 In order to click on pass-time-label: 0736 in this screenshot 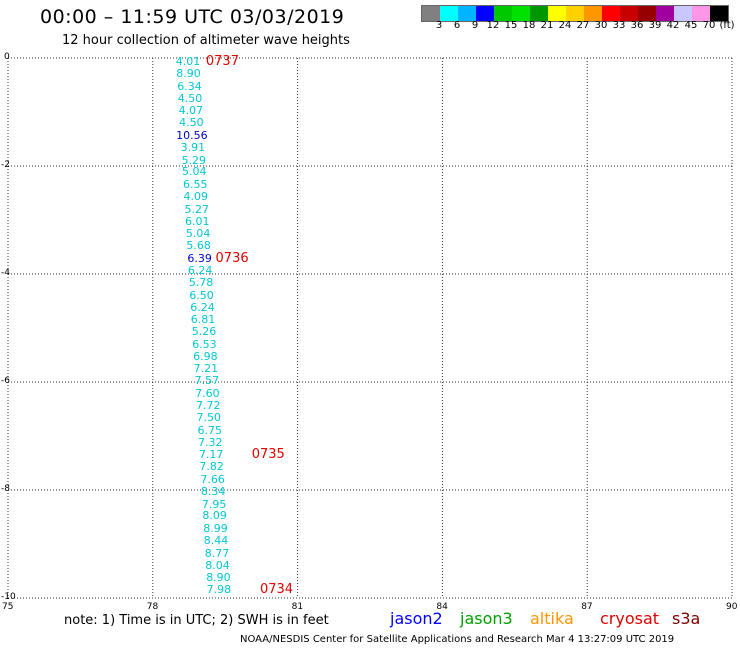, I will do `click(232, 258)`.